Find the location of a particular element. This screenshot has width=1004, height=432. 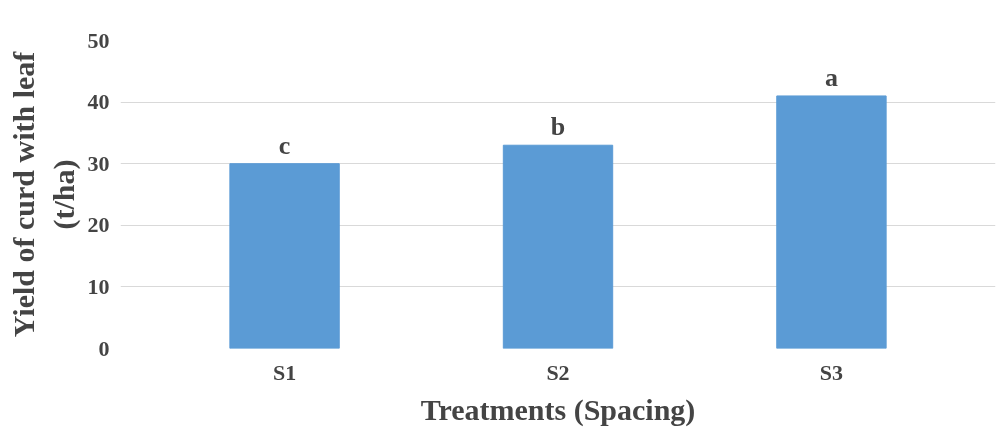

x-axis-title: Treatments (Spacing) is located at coordinates (558, 409).